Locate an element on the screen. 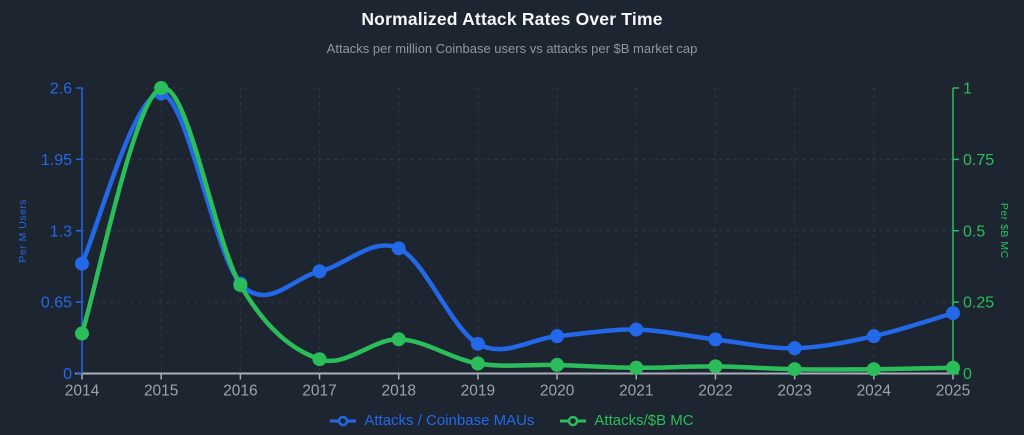  right-tick-label: 1 is located at coordinates (967, 89).